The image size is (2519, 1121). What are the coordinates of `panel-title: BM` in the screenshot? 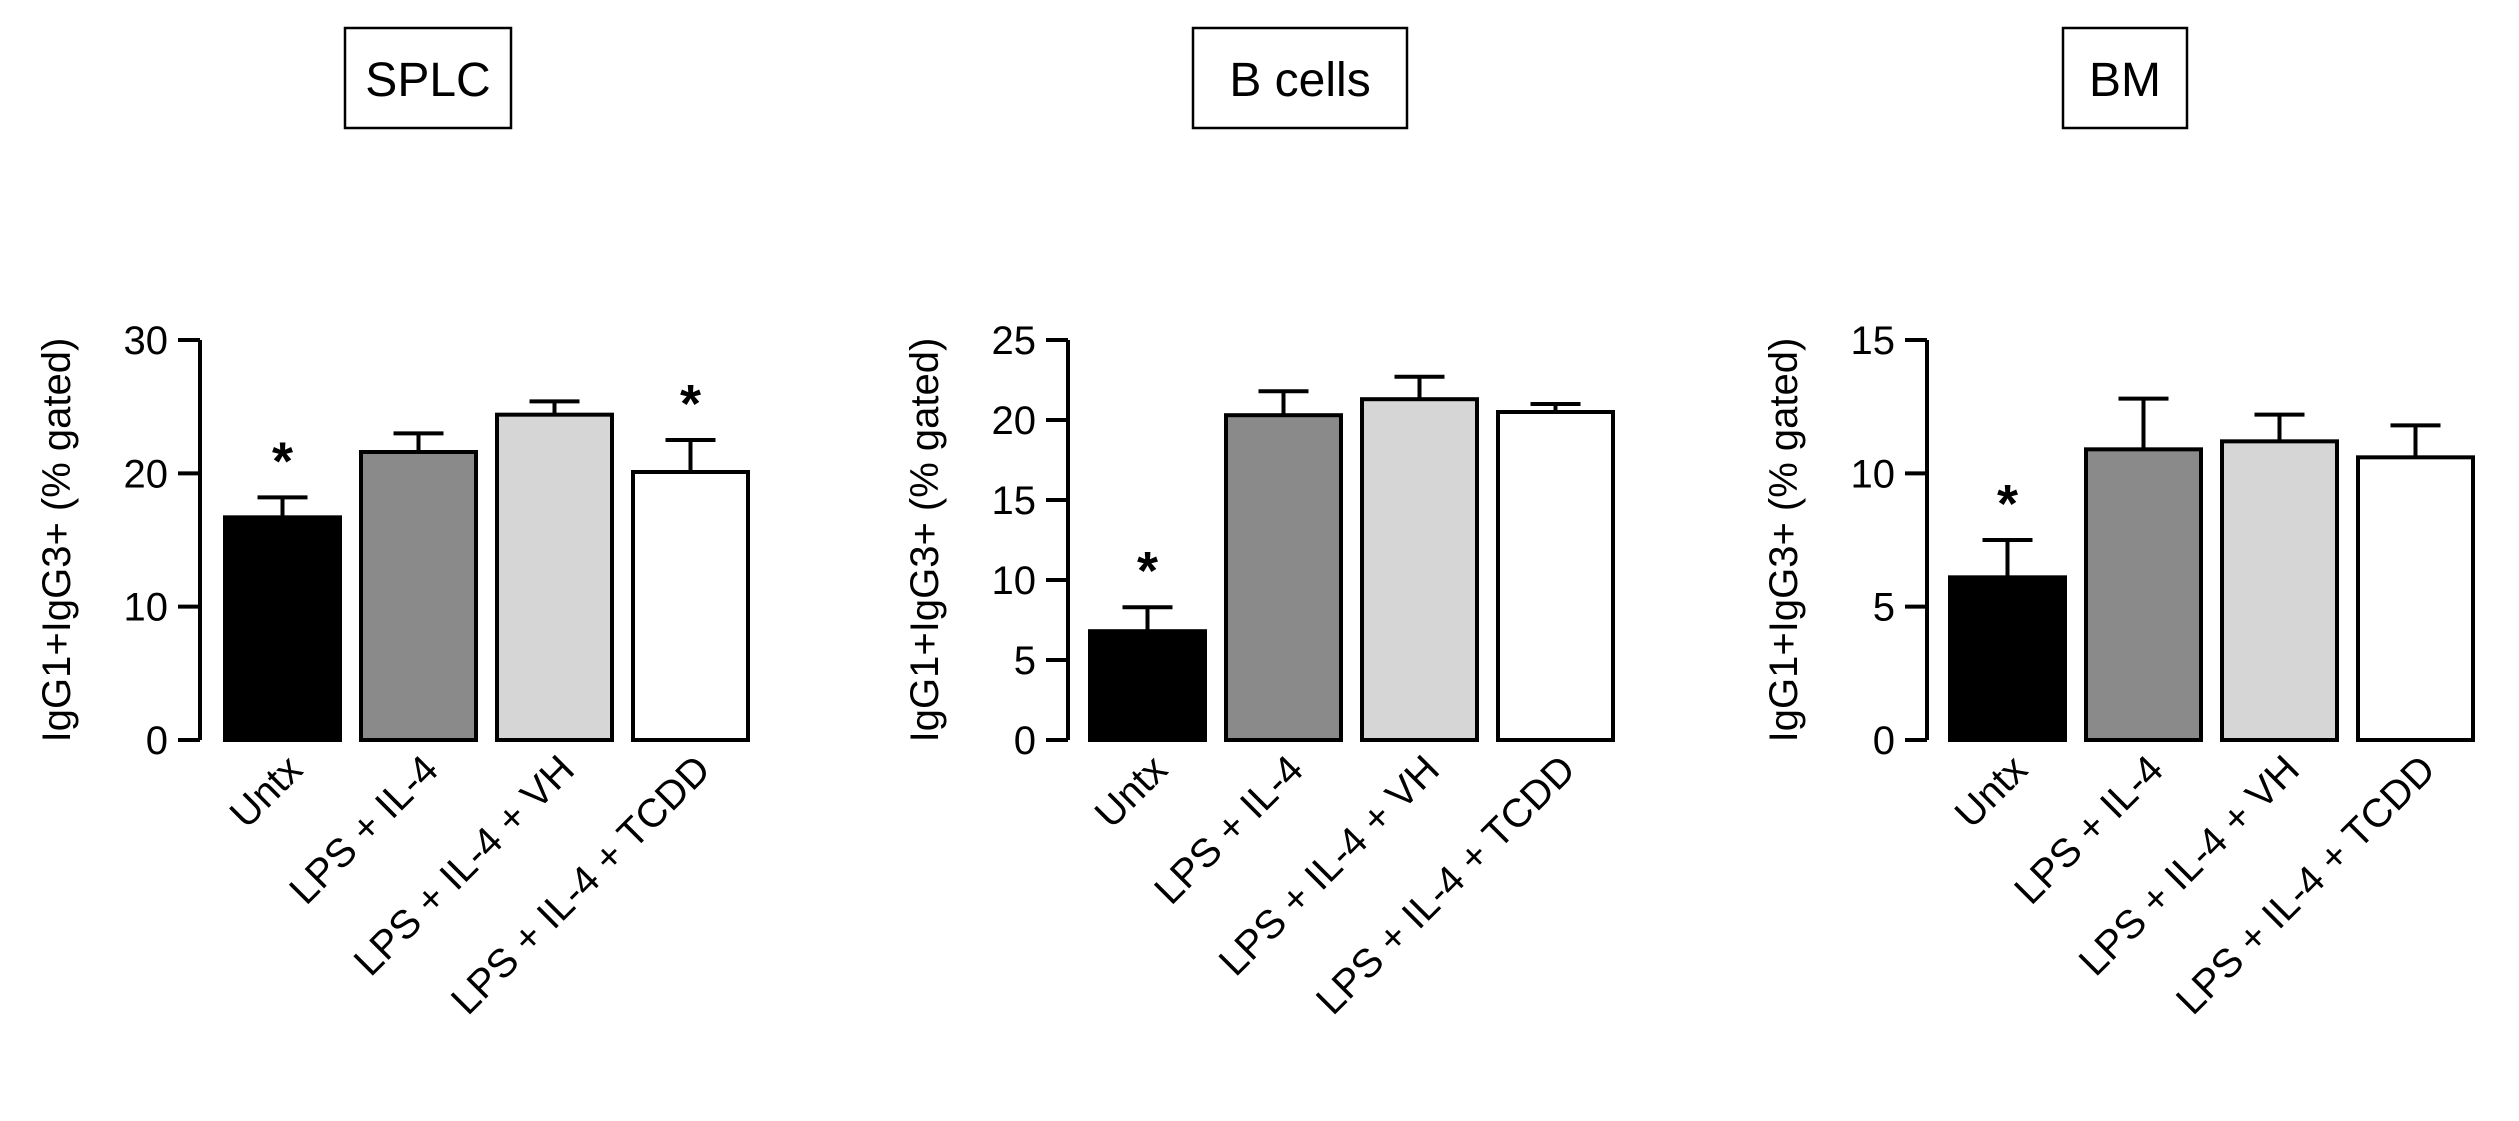 It's located at (2125, 80).